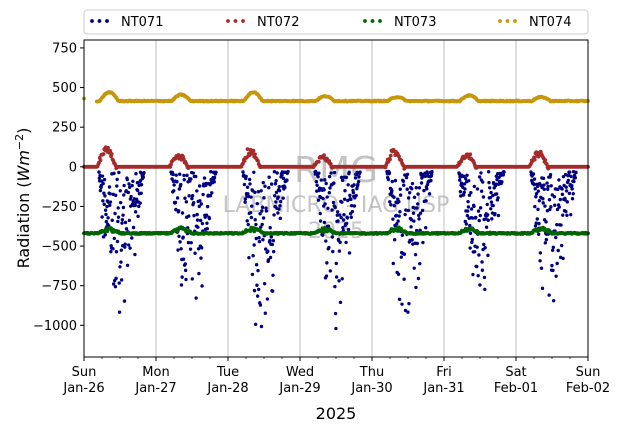  Describe the element at coordinates (23, 165) in the screenshot. I see `y-axis-title-unit: Wm` at that location.